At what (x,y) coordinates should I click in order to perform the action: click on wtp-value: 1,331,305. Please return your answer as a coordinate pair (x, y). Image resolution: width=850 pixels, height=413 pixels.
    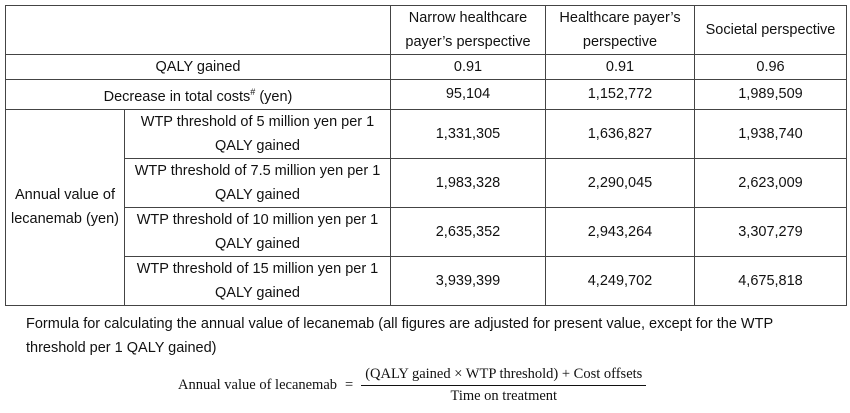
    Looking at the image, I should click on (468, 133).